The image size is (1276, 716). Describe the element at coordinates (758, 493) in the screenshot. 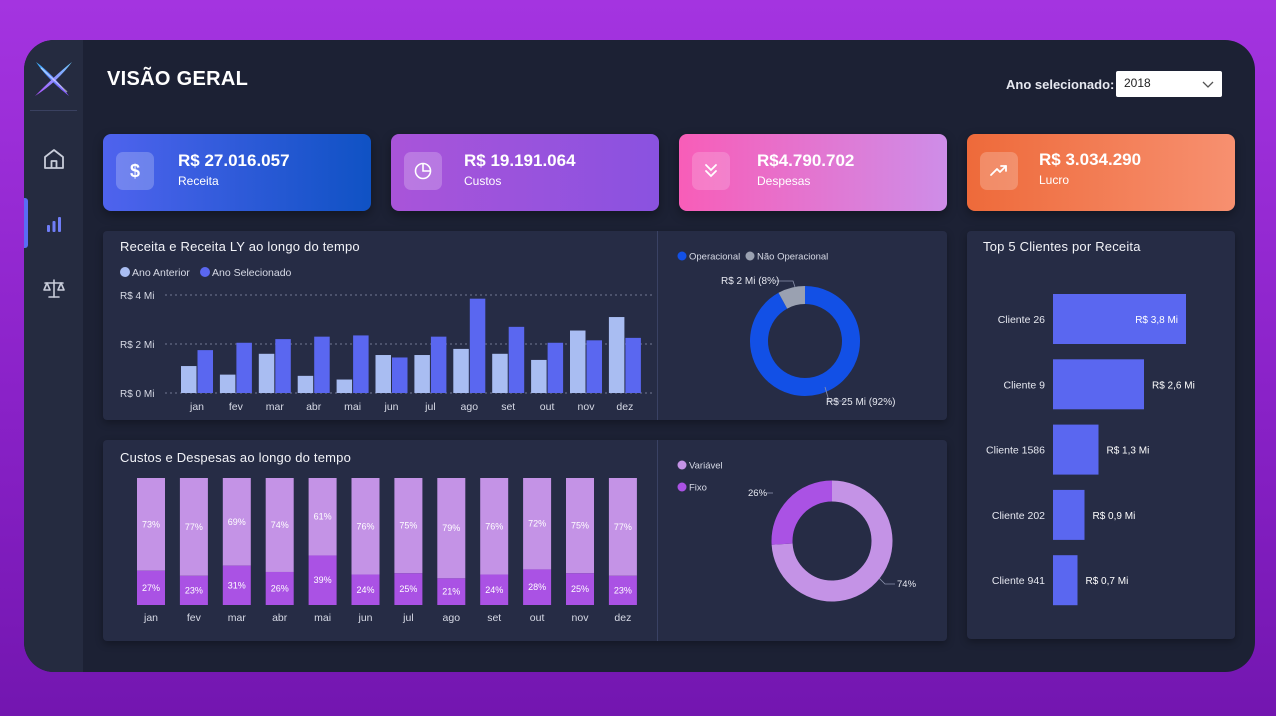

I see `slice-label: 26%` at that location.